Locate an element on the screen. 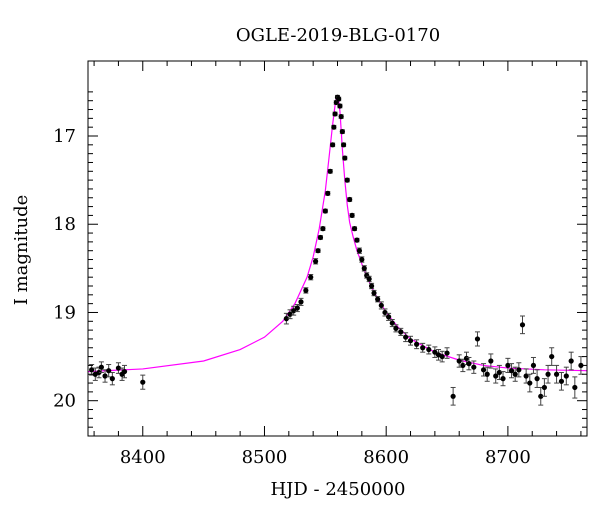  y-tick-labels: 17 18 19 20 is located at coordinates (64, 269).